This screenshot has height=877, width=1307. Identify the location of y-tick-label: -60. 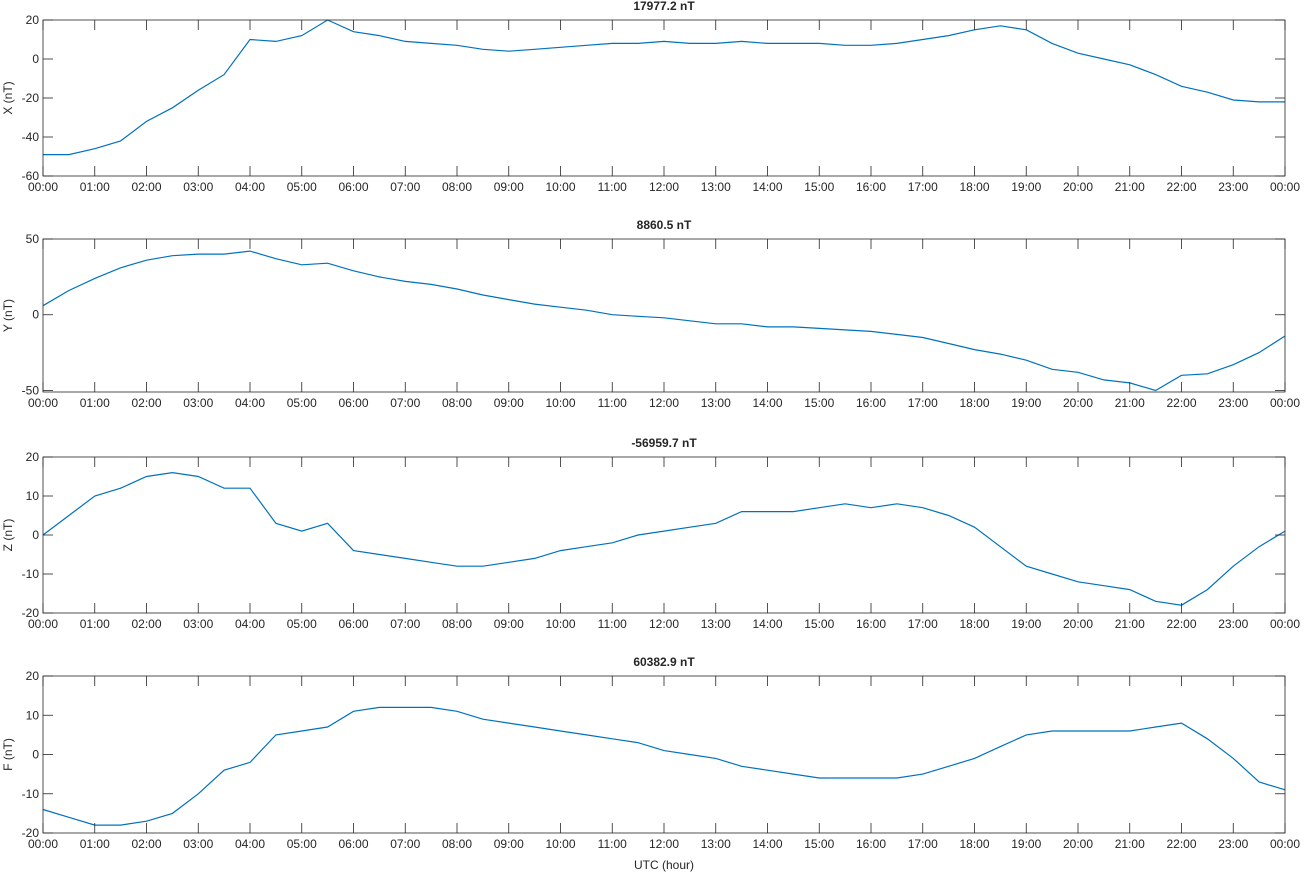
(31, 176).